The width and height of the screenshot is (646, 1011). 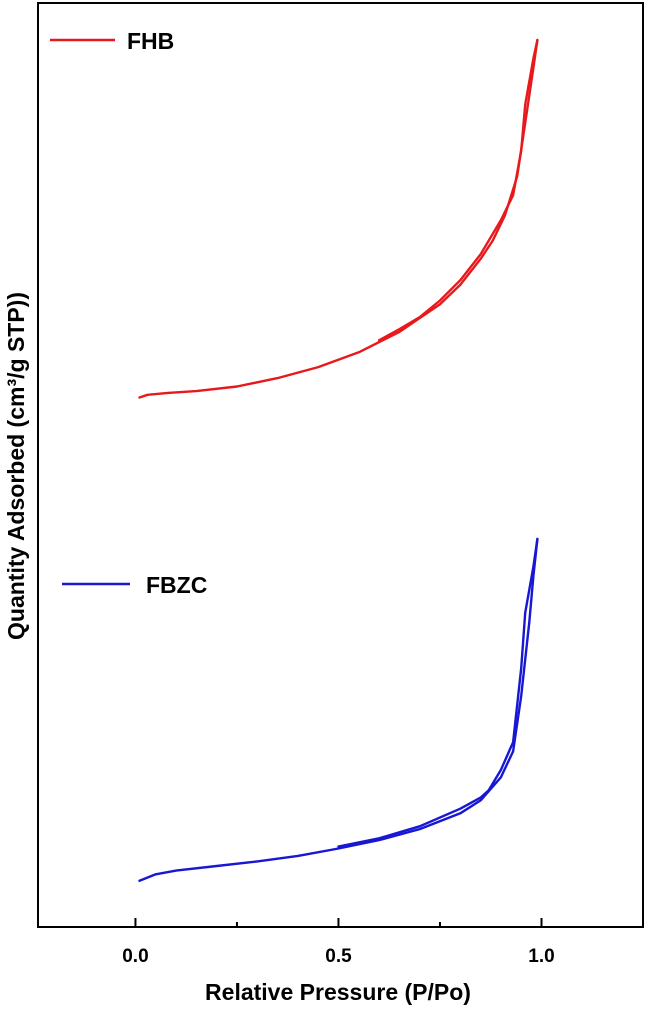 What do you see at coordinates (16, 466) in the screenshot?
I see `y-axis-title: Quantity Adsorbed (cm³/g STP))` at bounding box center [16, 466].